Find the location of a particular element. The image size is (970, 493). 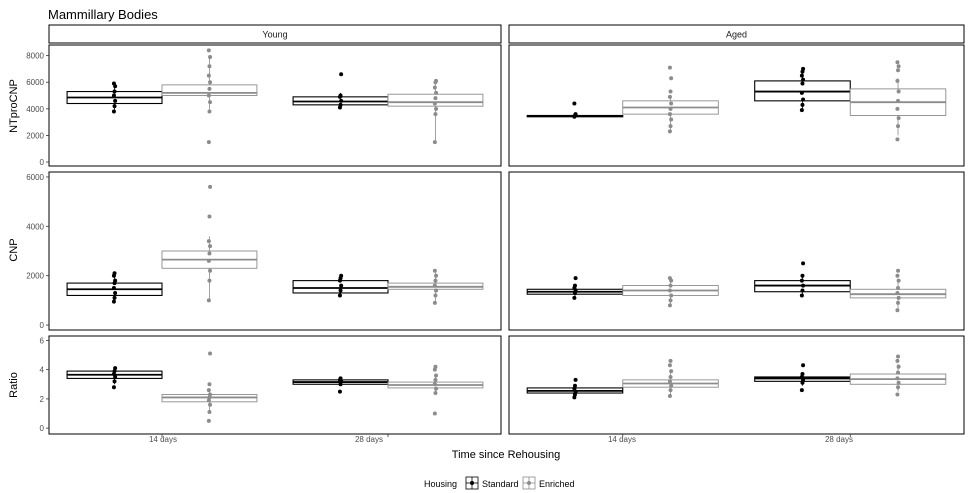

box-group-cnp-young-14-days-enriched is located at coordinates (209, 243).